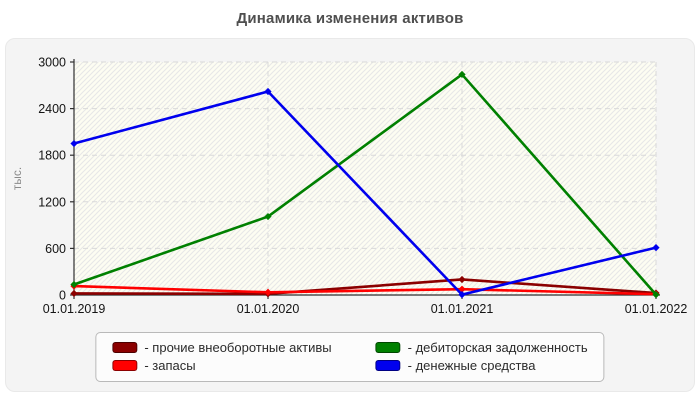 This screenshot has height=400, width=700. I want to click on x-tick-label: 01.01.2022, so click(656, 309).